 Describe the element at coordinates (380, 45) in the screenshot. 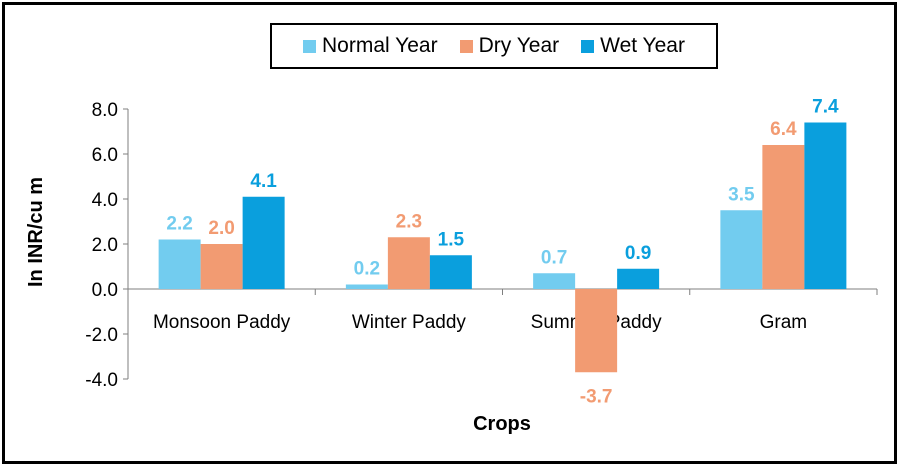

I see `legend-label-normal-year: Normal Year` at that location.